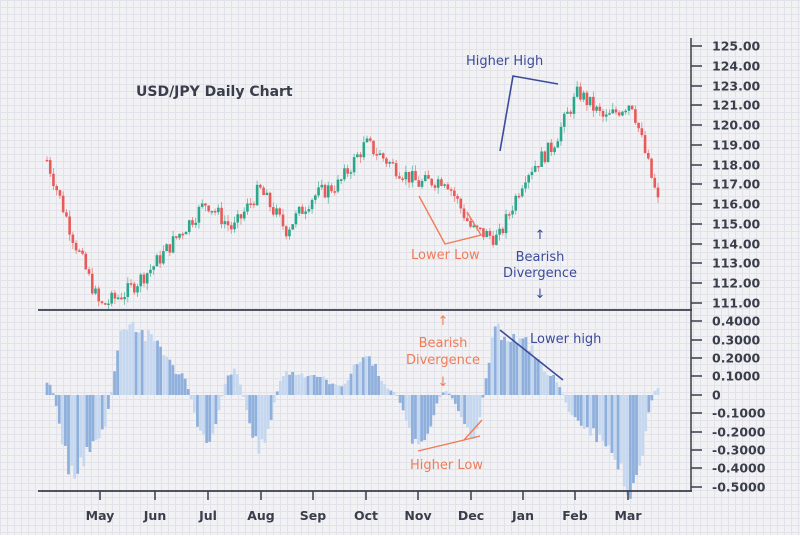 This screenshot has height=535, width=800. Describe the element at coordinates (540, 257) in the screenshot. I see `bearish-div-price-label-1: Bearish` at that location.